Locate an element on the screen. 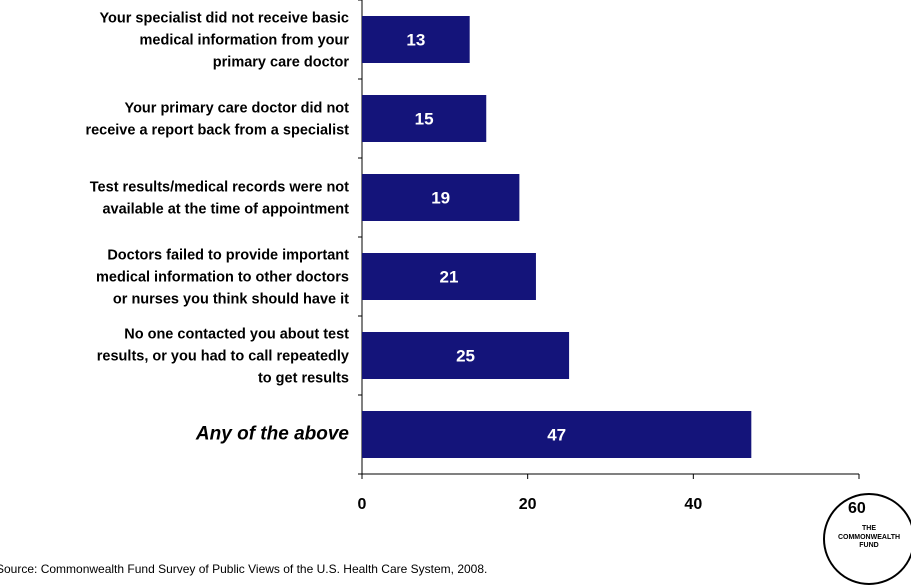 This screenshot has height=585, width=911. category-label-line: results, or you had to call repeatedly is located at coordinates (223, 357).